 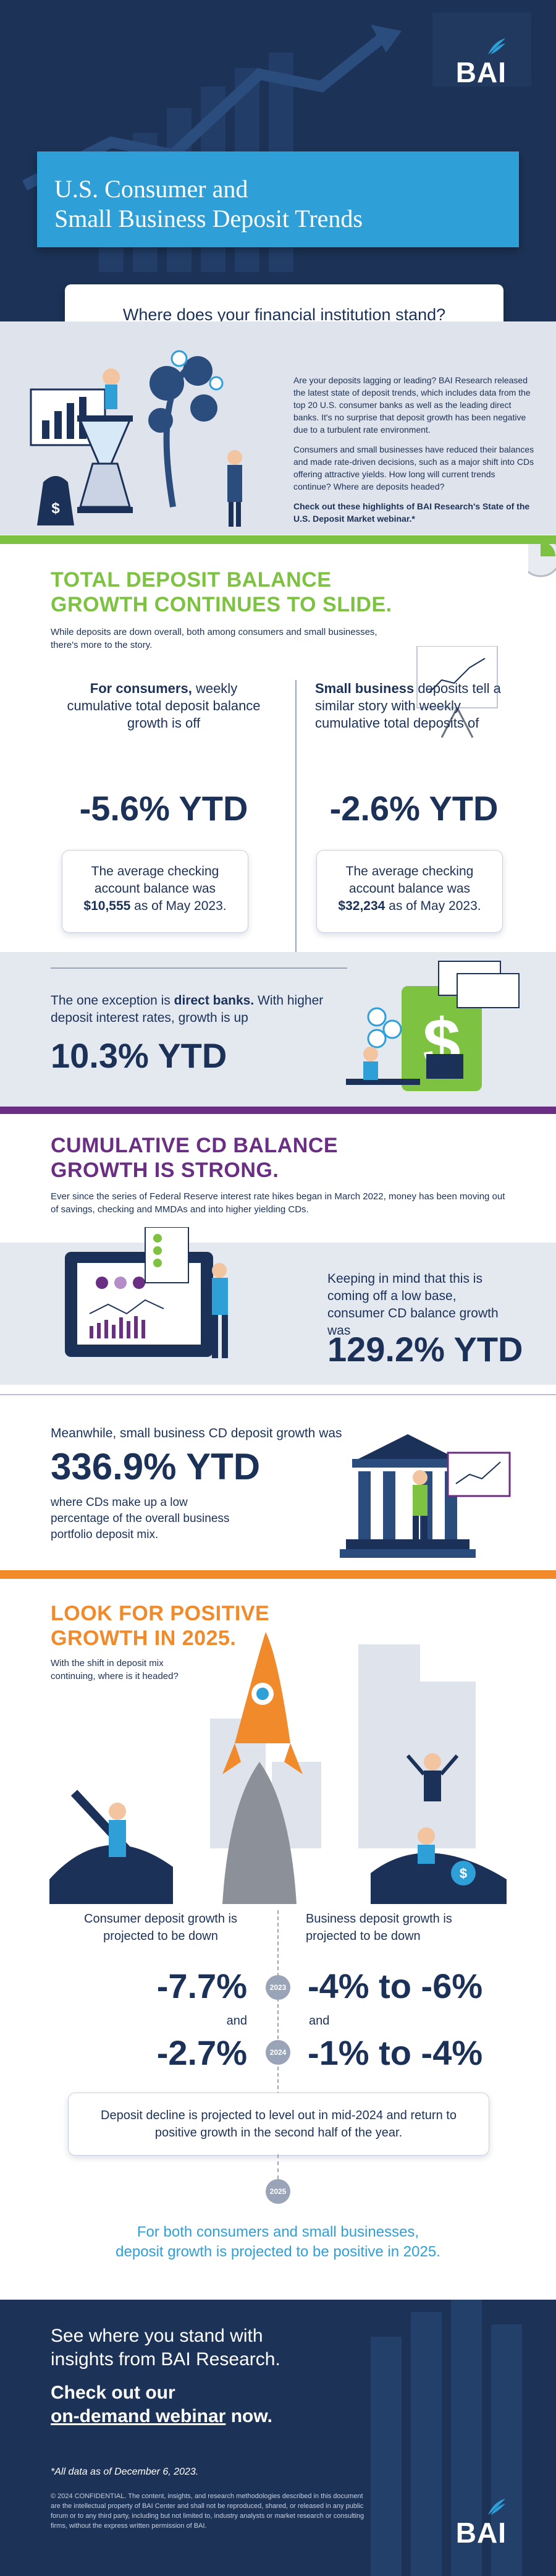 I want to click on consumer-2024-value: -2.7%, so click(x=201, y=2052).